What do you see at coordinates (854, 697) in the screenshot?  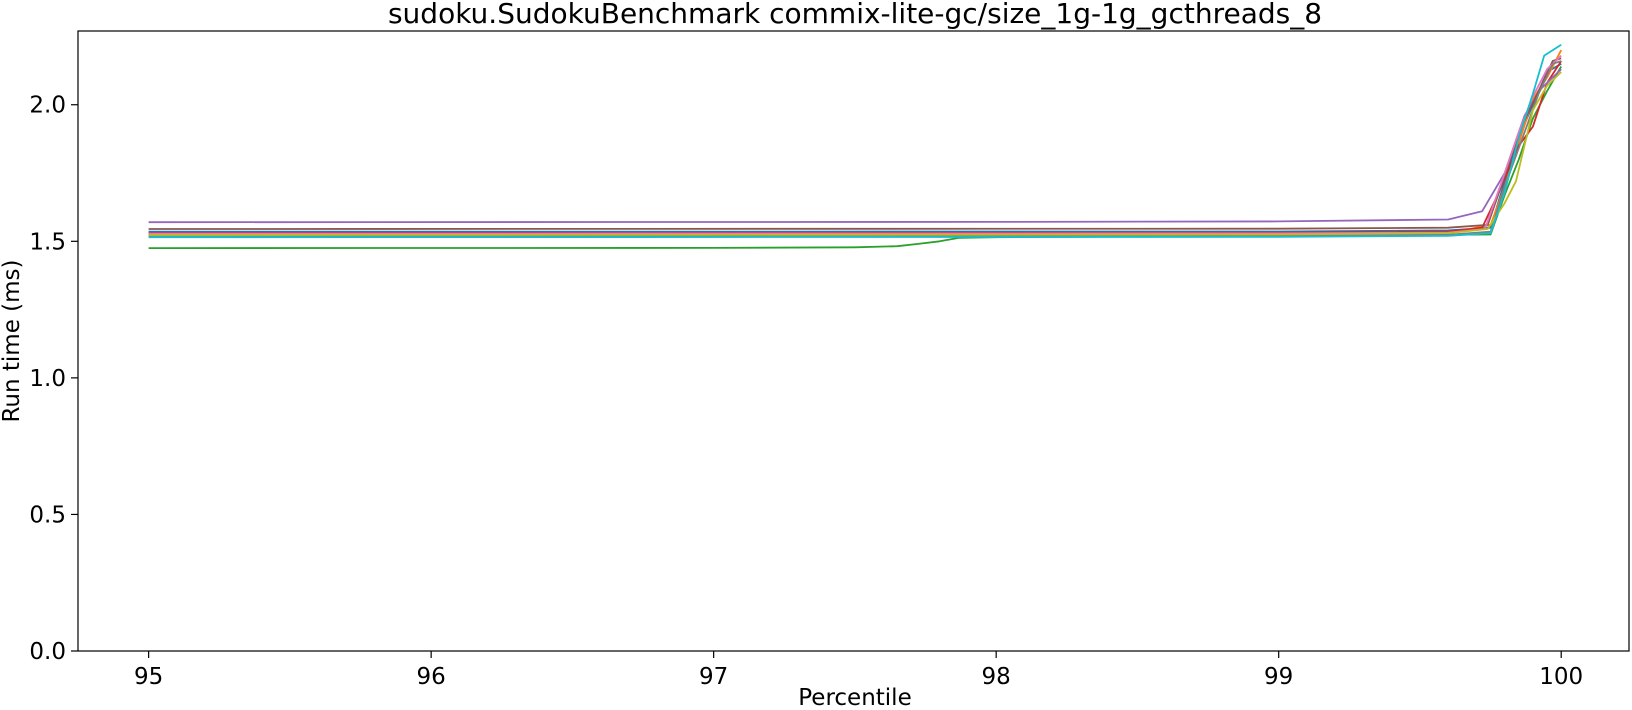 I see `x-axis-label: Percentile` at bounding box center [854, 697].